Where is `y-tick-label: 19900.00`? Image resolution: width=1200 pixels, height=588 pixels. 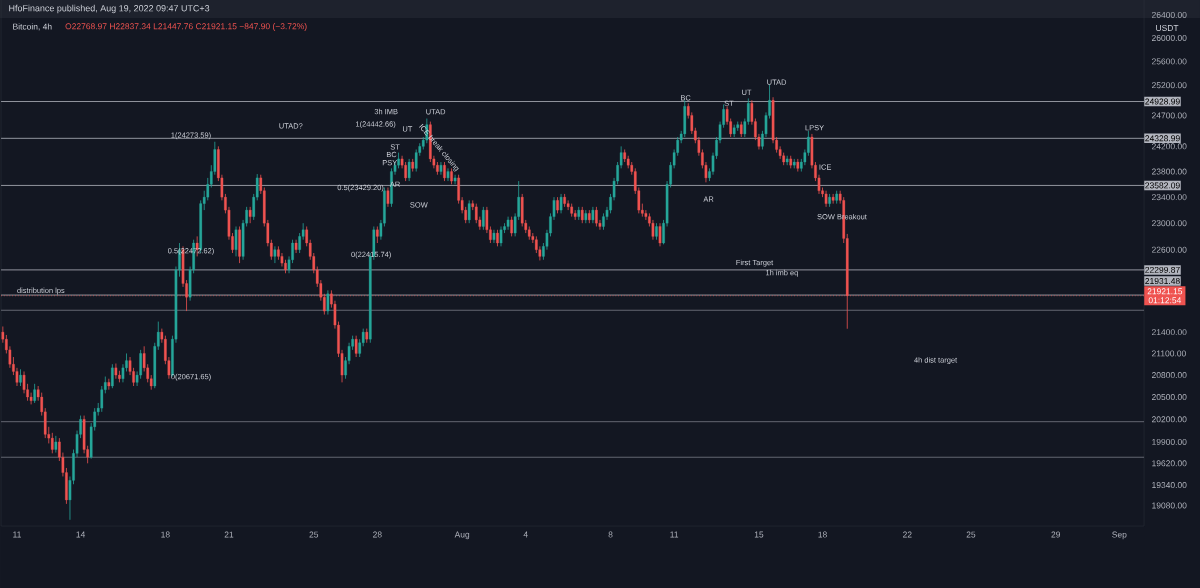 y-tick-label: 19900.00 is located at coordinates (1169, 441).